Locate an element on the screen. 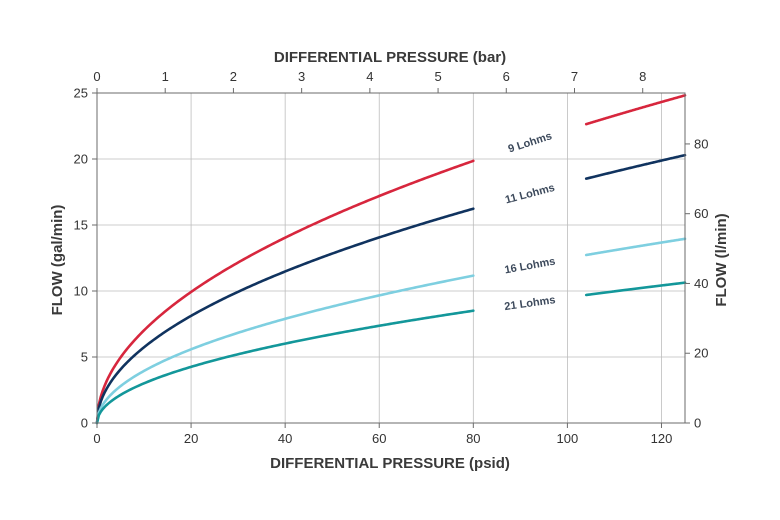  x2-tick-label: 5 is located at coordinates (437, 76).